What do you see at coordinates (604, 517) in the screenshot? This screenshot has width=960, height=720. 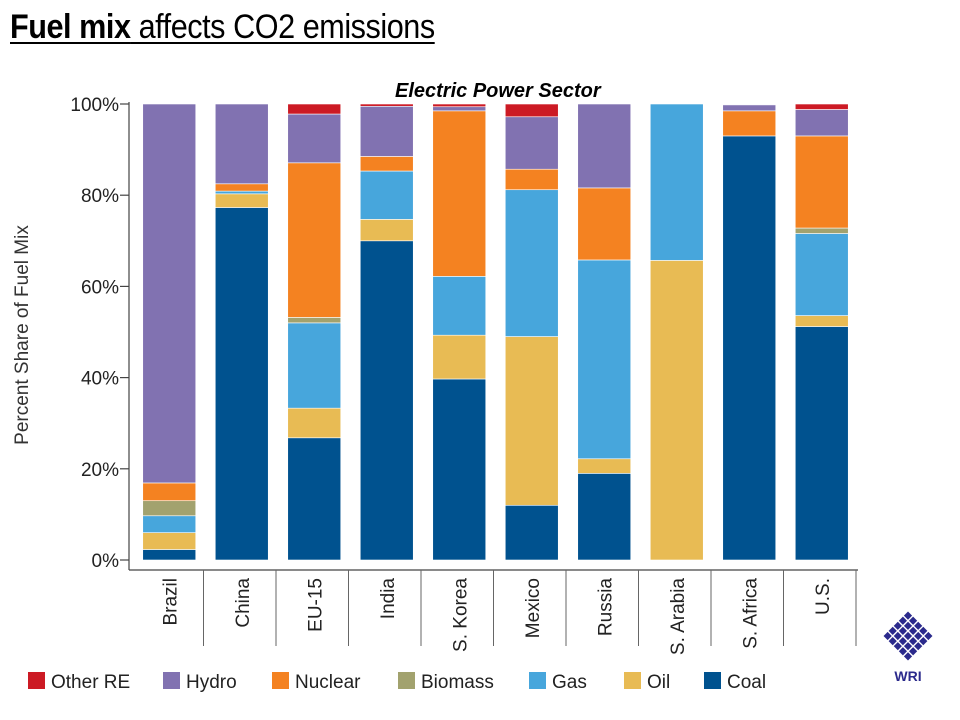 I see `bar-russia-coal` at bounding box center [604, 517].